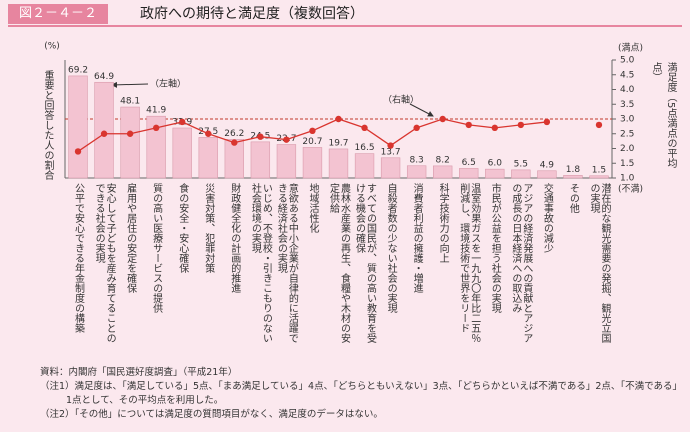 The width and height of the screenshot is (690, 432). What do you see at coordinates (421, 110) in the screenshot?
I see `annotation-arrow` at bounding box center [421, 110].